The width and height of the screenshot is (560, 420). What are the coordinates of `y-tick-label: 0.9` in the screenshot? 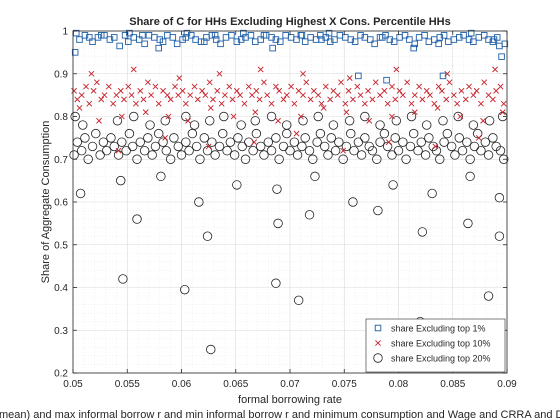 It's located at (61, 74).